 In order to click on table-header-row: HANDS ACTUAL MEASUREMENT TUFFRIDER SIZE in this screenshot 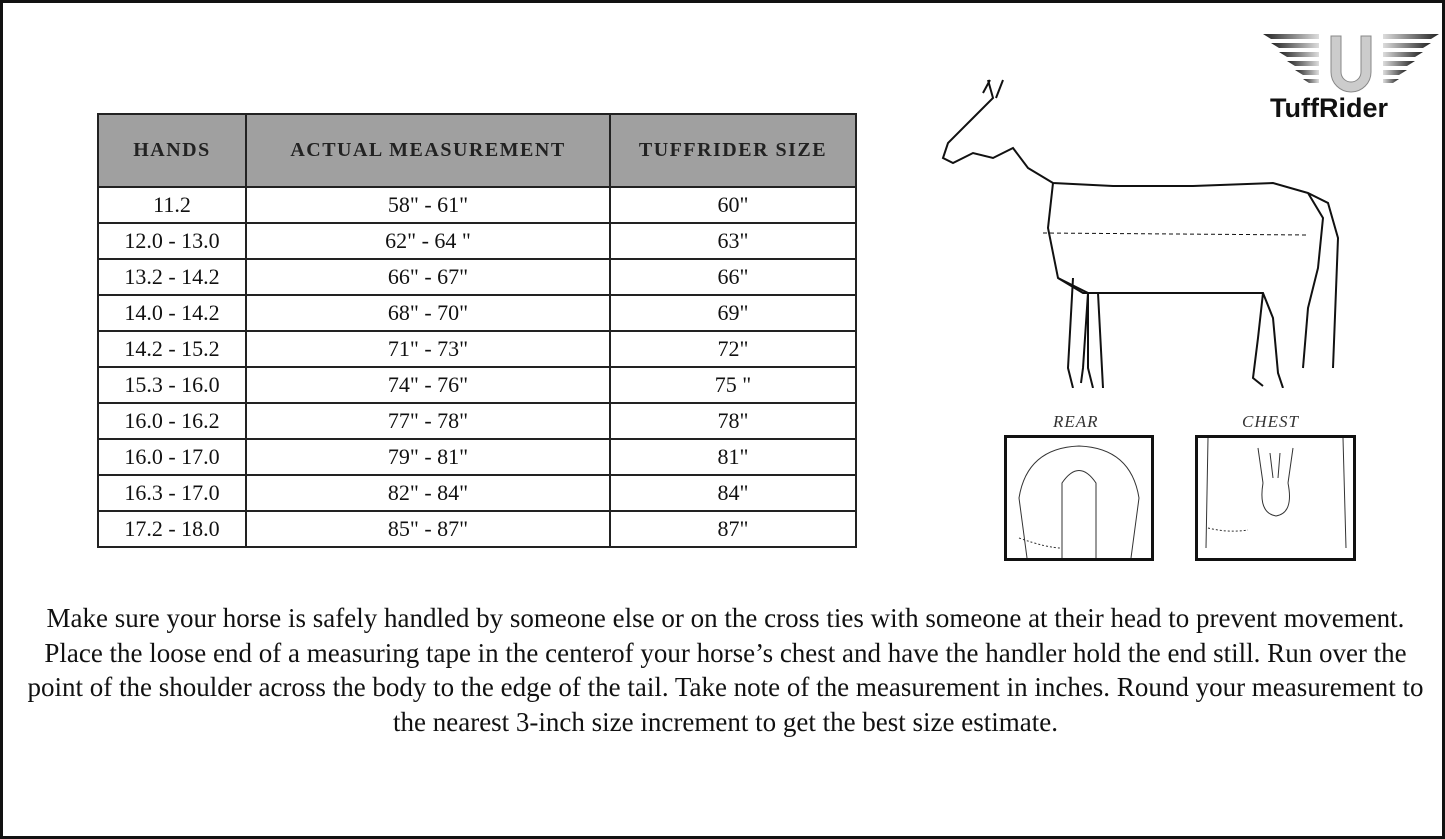, I will do `click(477, 150)`.